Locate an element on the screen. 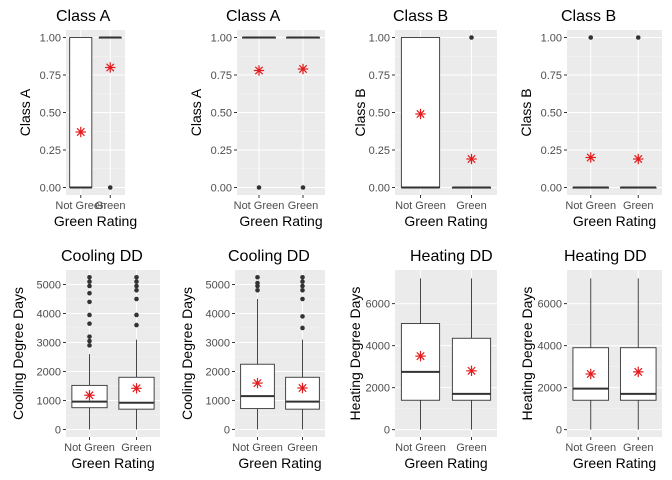 This screenshot has height=480, width=672. y-axis-label: Class B is located at coordinates (360, 112).